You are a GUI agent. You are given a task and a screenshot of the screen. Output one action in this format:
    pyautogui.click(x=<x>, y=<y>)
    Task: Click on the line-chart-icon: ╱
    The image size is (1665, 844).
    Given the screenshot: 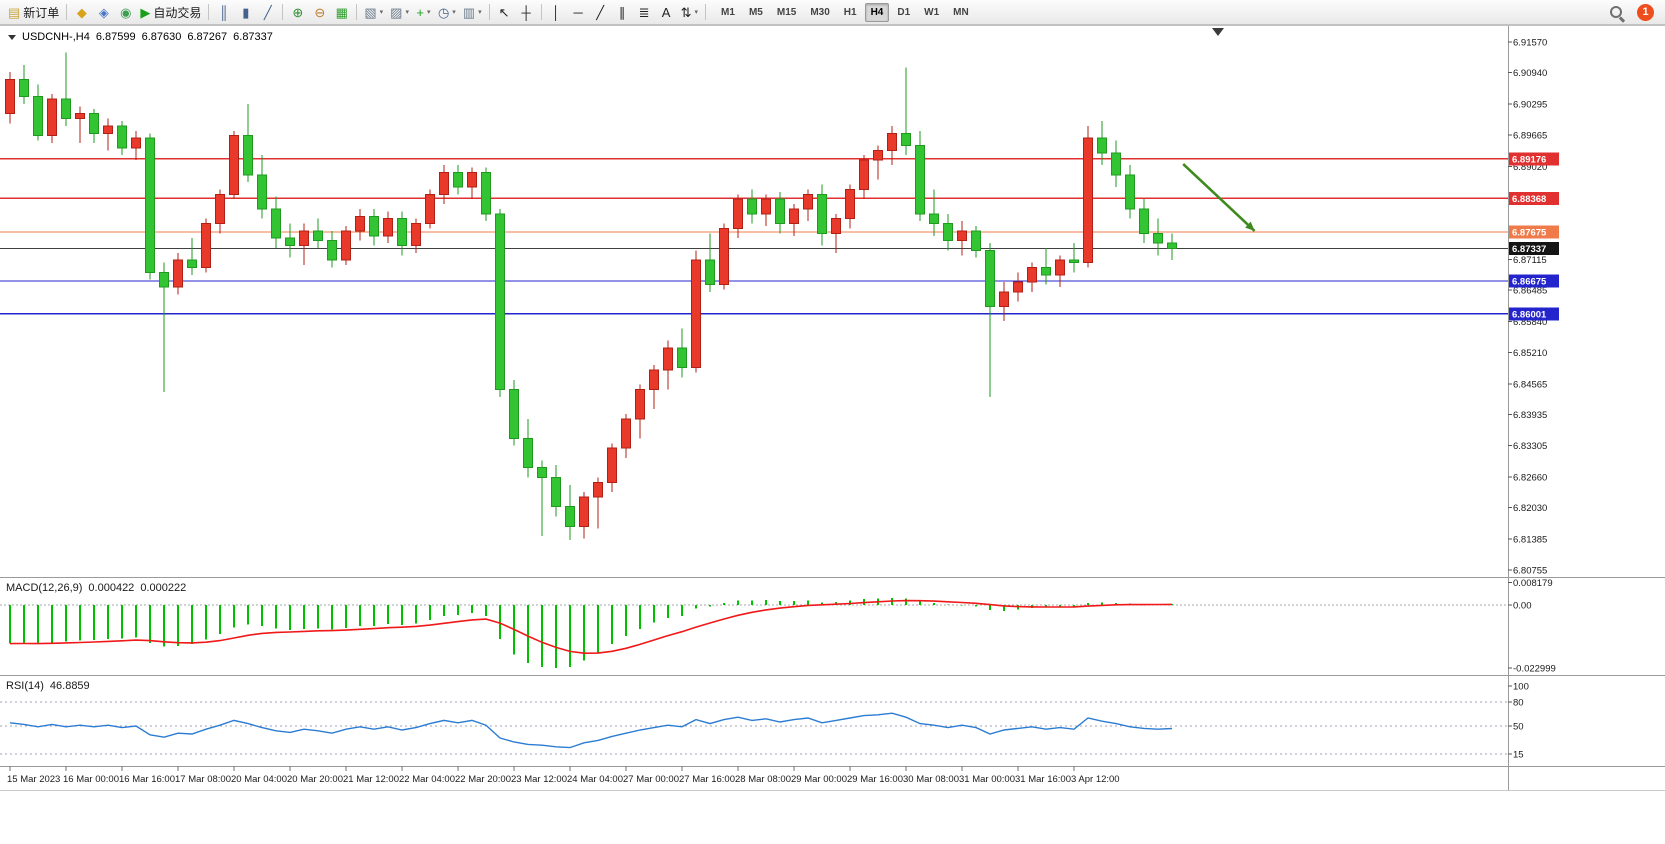 What is the action you would take?
    pyautogui.click(x=267, y=12)
    